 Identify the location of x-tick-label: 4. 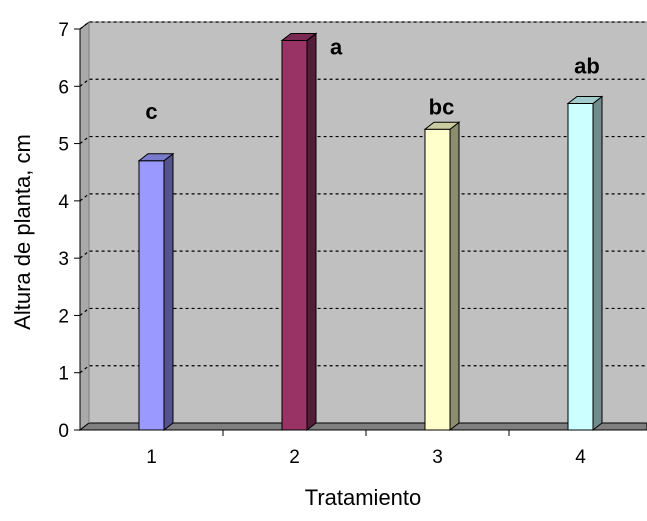
(580, 457).